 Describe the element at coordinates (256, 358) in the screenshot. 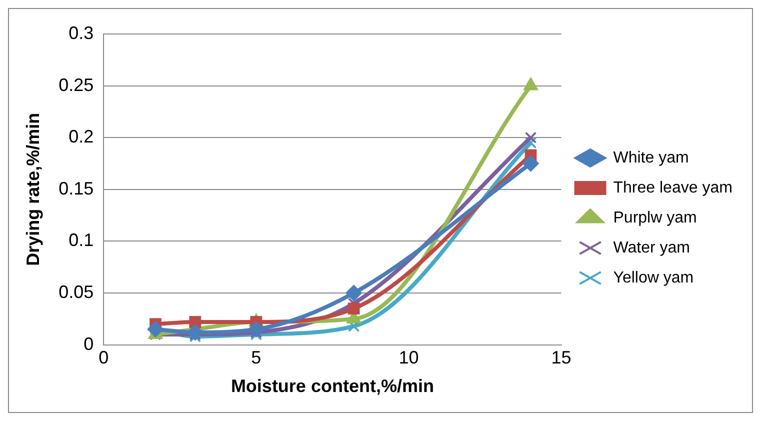

I see `x-tick-label: 5` at that location.